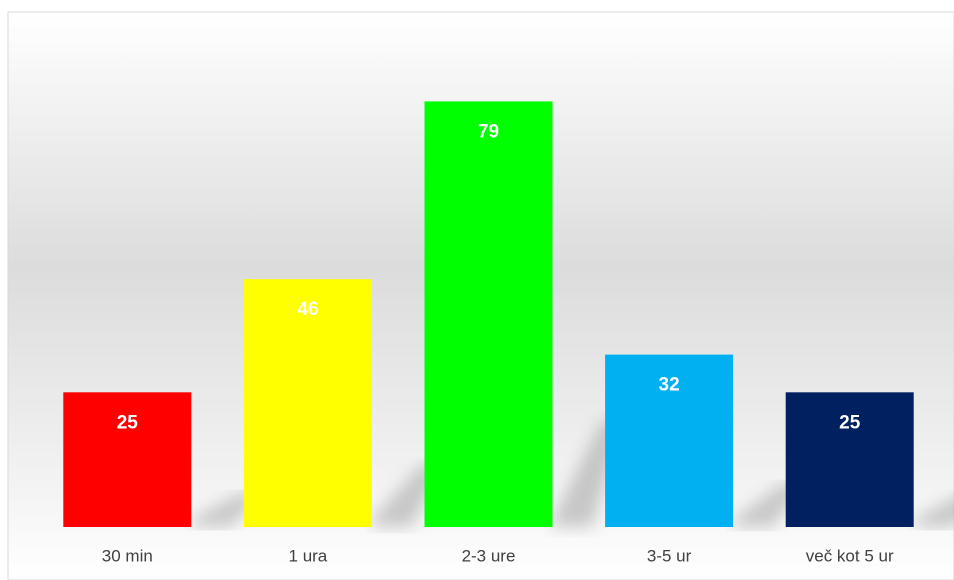 The image size is (954, 580). I want to click on x-tick-label: 2-3 ure, so click(489, 555).